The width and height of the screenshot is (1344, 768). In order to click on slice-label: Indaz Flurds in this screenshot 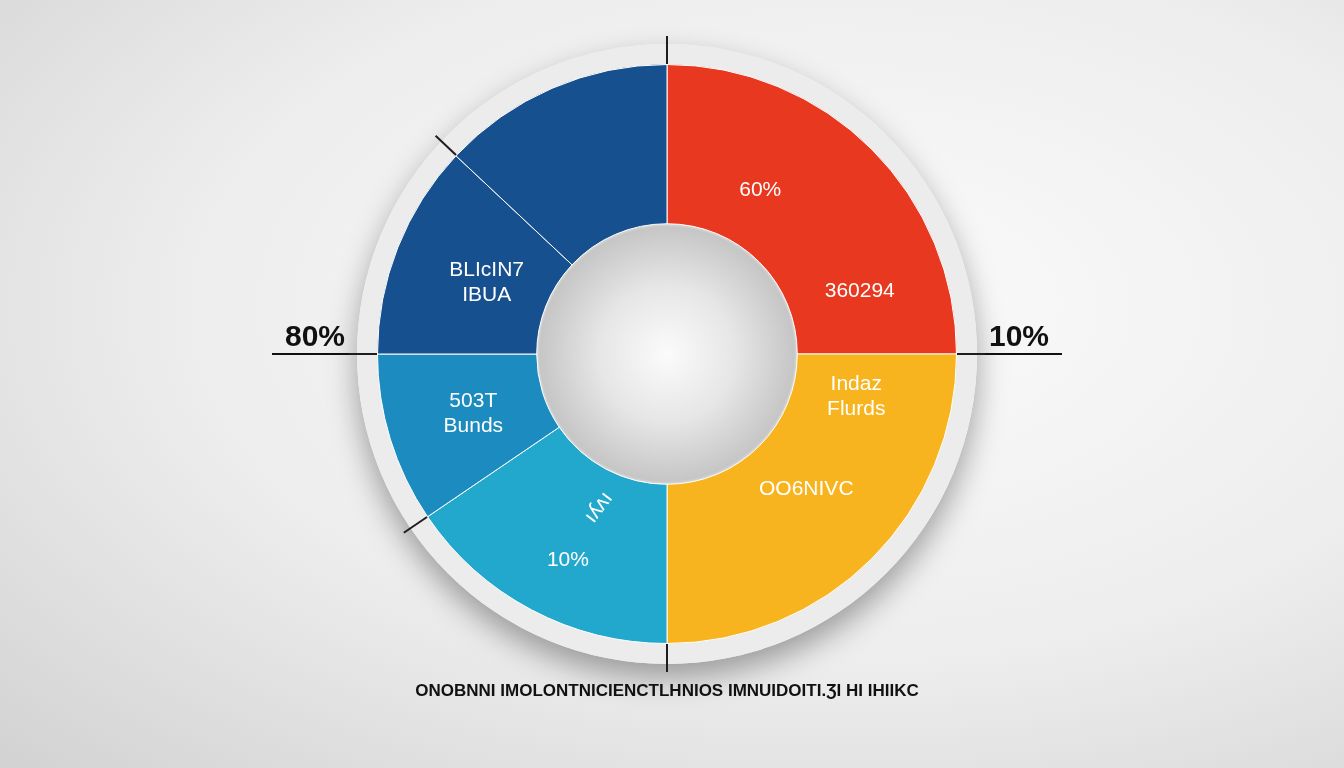, I will do `click(856, 394)`.